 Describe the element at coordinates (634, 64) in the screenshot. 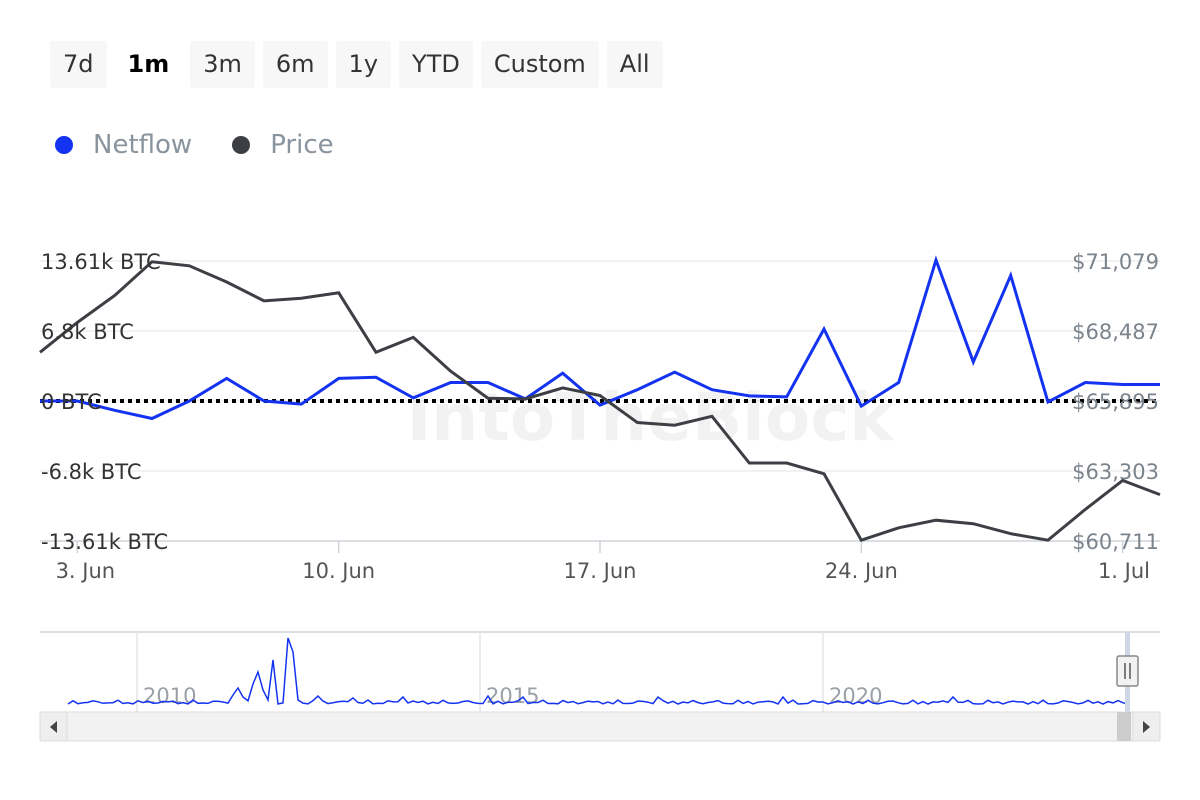

I see `range-button-all: All` at that location.